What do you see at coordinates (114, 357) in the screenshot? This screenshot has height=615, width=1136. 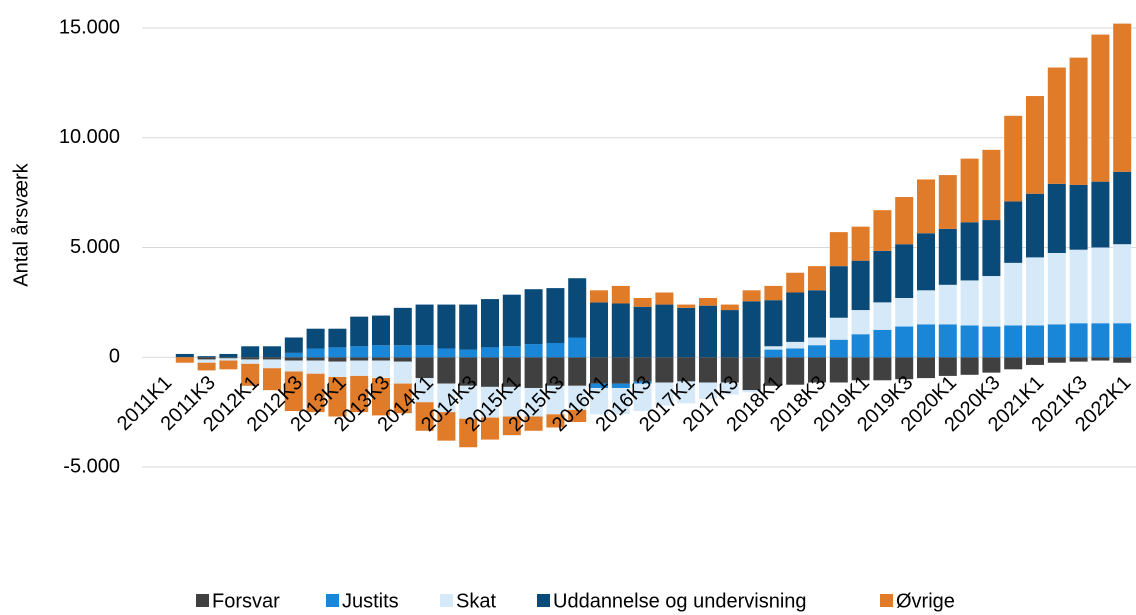 I see `y-tick-label: 0` at bounding box center [114, 357].